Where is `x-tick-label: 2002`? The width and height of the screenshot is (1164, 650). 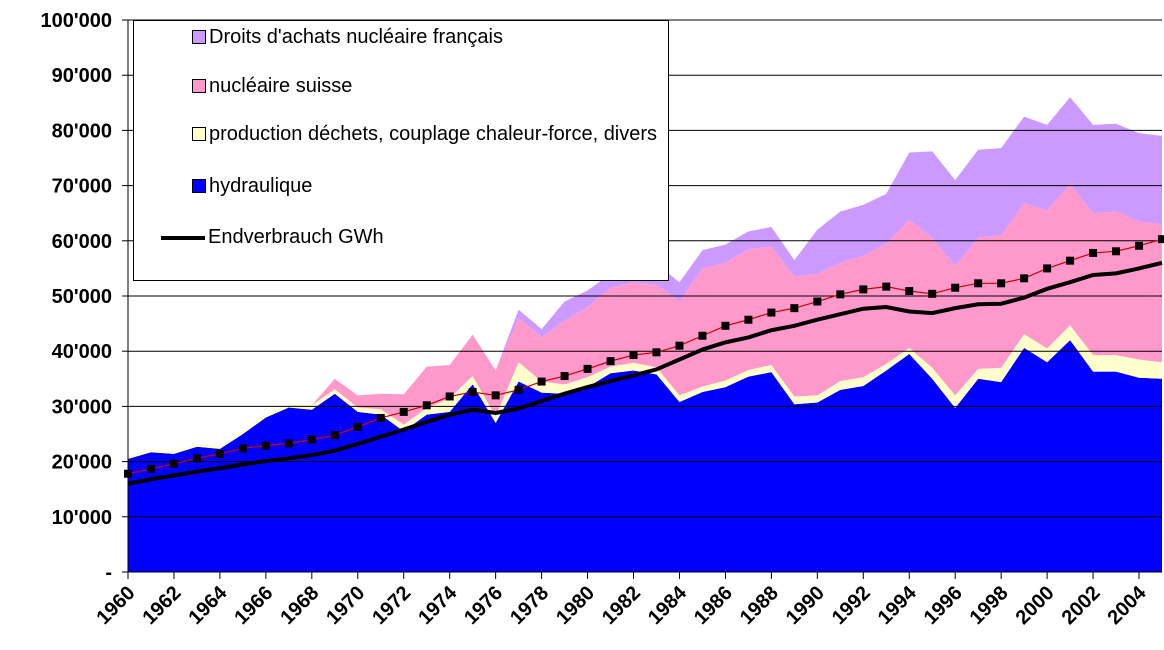 x-tick-label: 2002 is located at coordinates (1081, 605).